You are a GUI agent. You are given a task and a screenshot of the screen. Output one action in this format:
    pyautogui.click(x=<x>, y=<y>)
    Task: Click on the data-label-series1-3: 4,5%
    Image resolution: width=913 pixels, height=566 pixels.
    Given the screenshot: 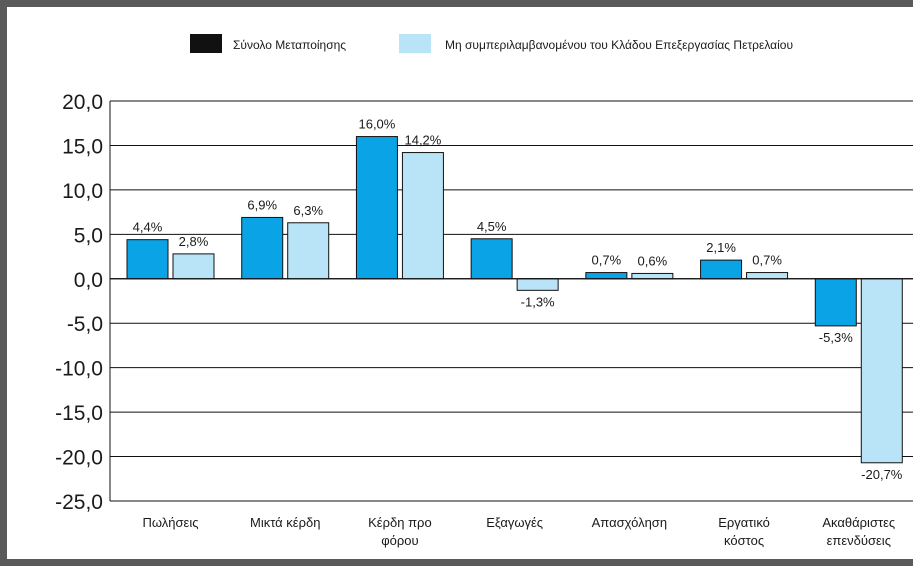 What is the action you would take?
    pyautogui.click(x=492, y=226)
    